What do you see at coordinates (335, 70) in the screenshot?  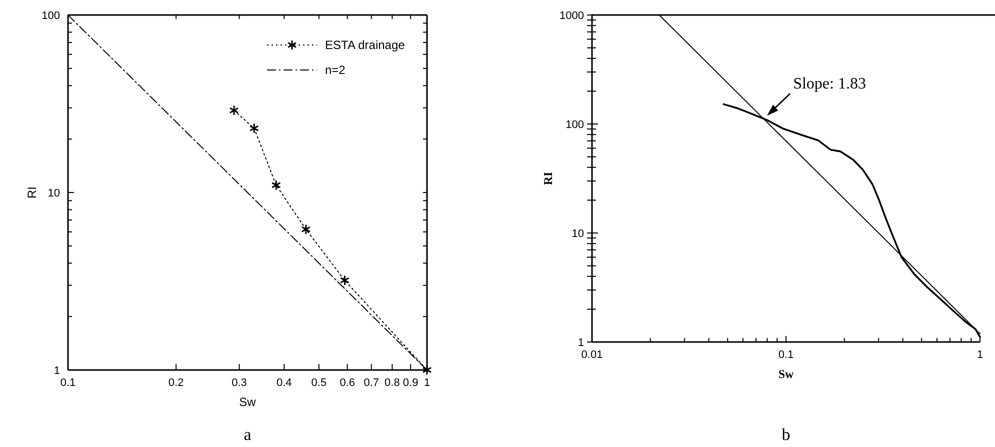 I see `legend-label: n=2` at bounding box center [335, 70].